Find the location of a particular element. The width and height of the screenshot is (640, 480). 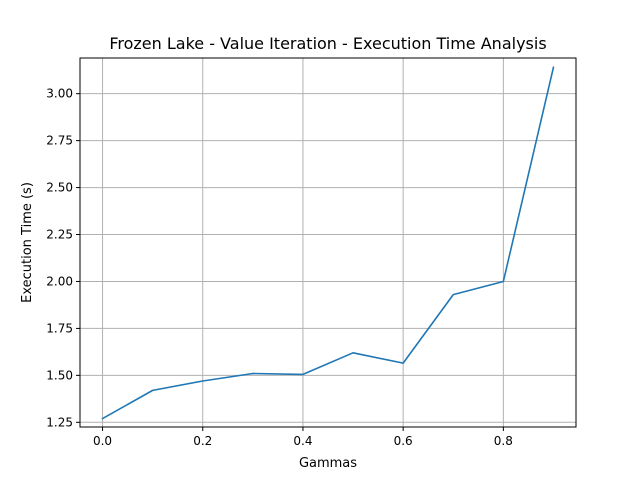

y-tick-label: 2.50 is located at coordinates (59, 188).